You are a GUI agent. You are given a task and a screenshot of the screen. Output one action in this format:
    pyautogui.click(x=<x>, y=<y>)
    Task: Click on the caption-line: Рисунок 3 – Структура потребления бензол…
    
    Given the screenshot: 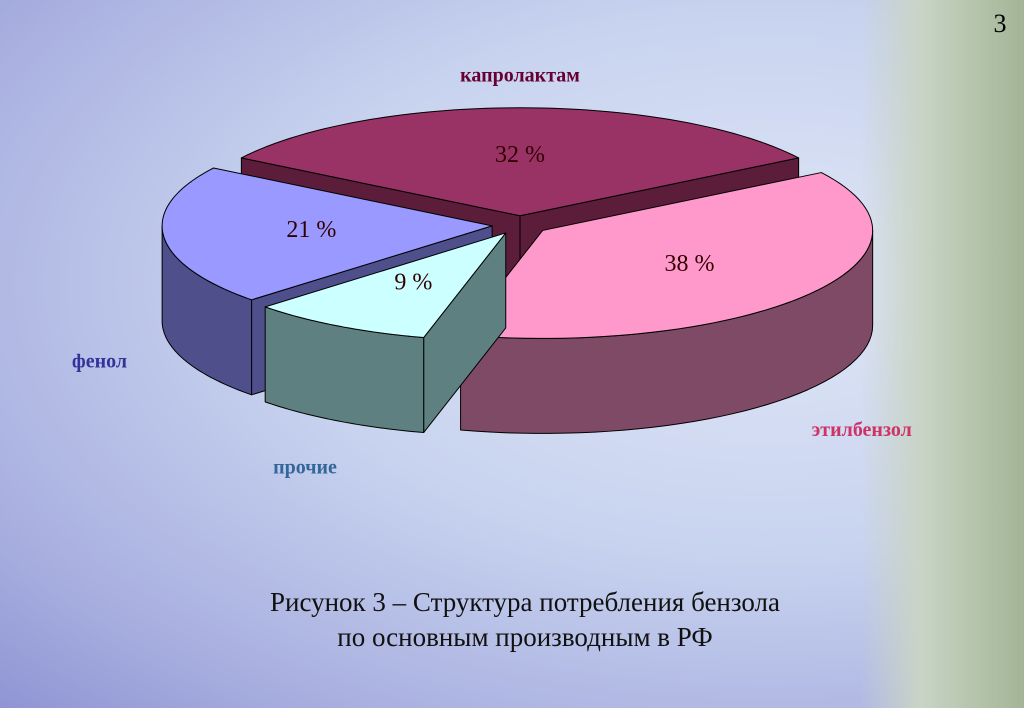 What is the action you would take?
    pyautogui.click(x=525, y=602)
    